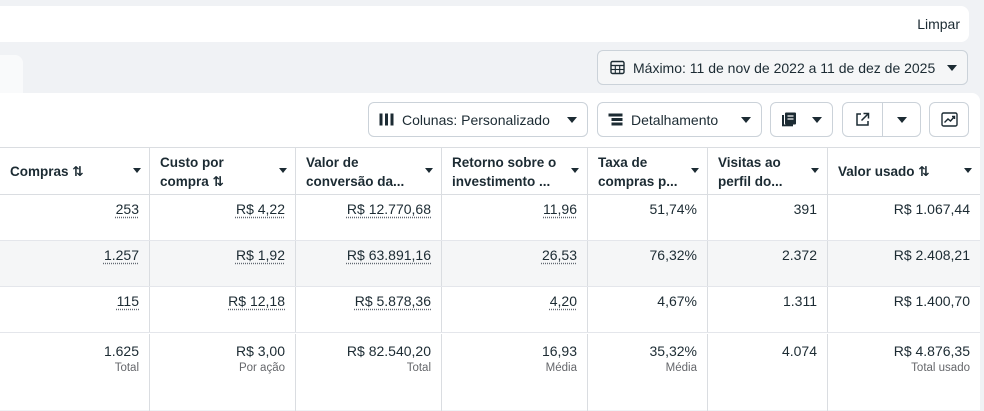  What do you see at coordinates (515, 263) in the screenshot?
I see `cell-roas: 26,53` at bounding box center [515, 263].